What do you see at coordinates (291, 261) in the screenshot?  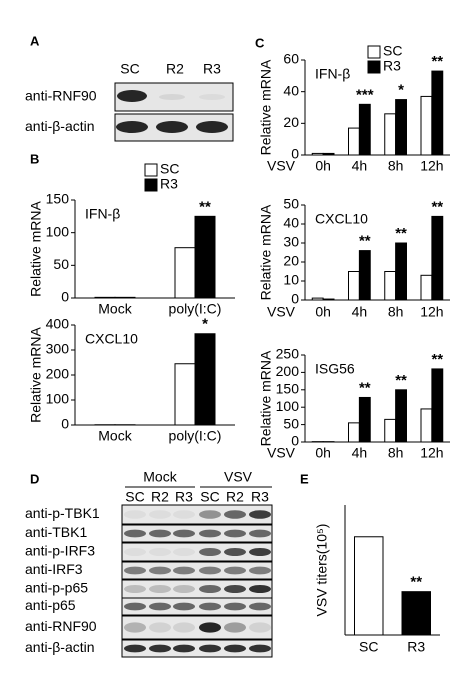 I see `y-tick-label: 20` at bounding box center [291, 261].